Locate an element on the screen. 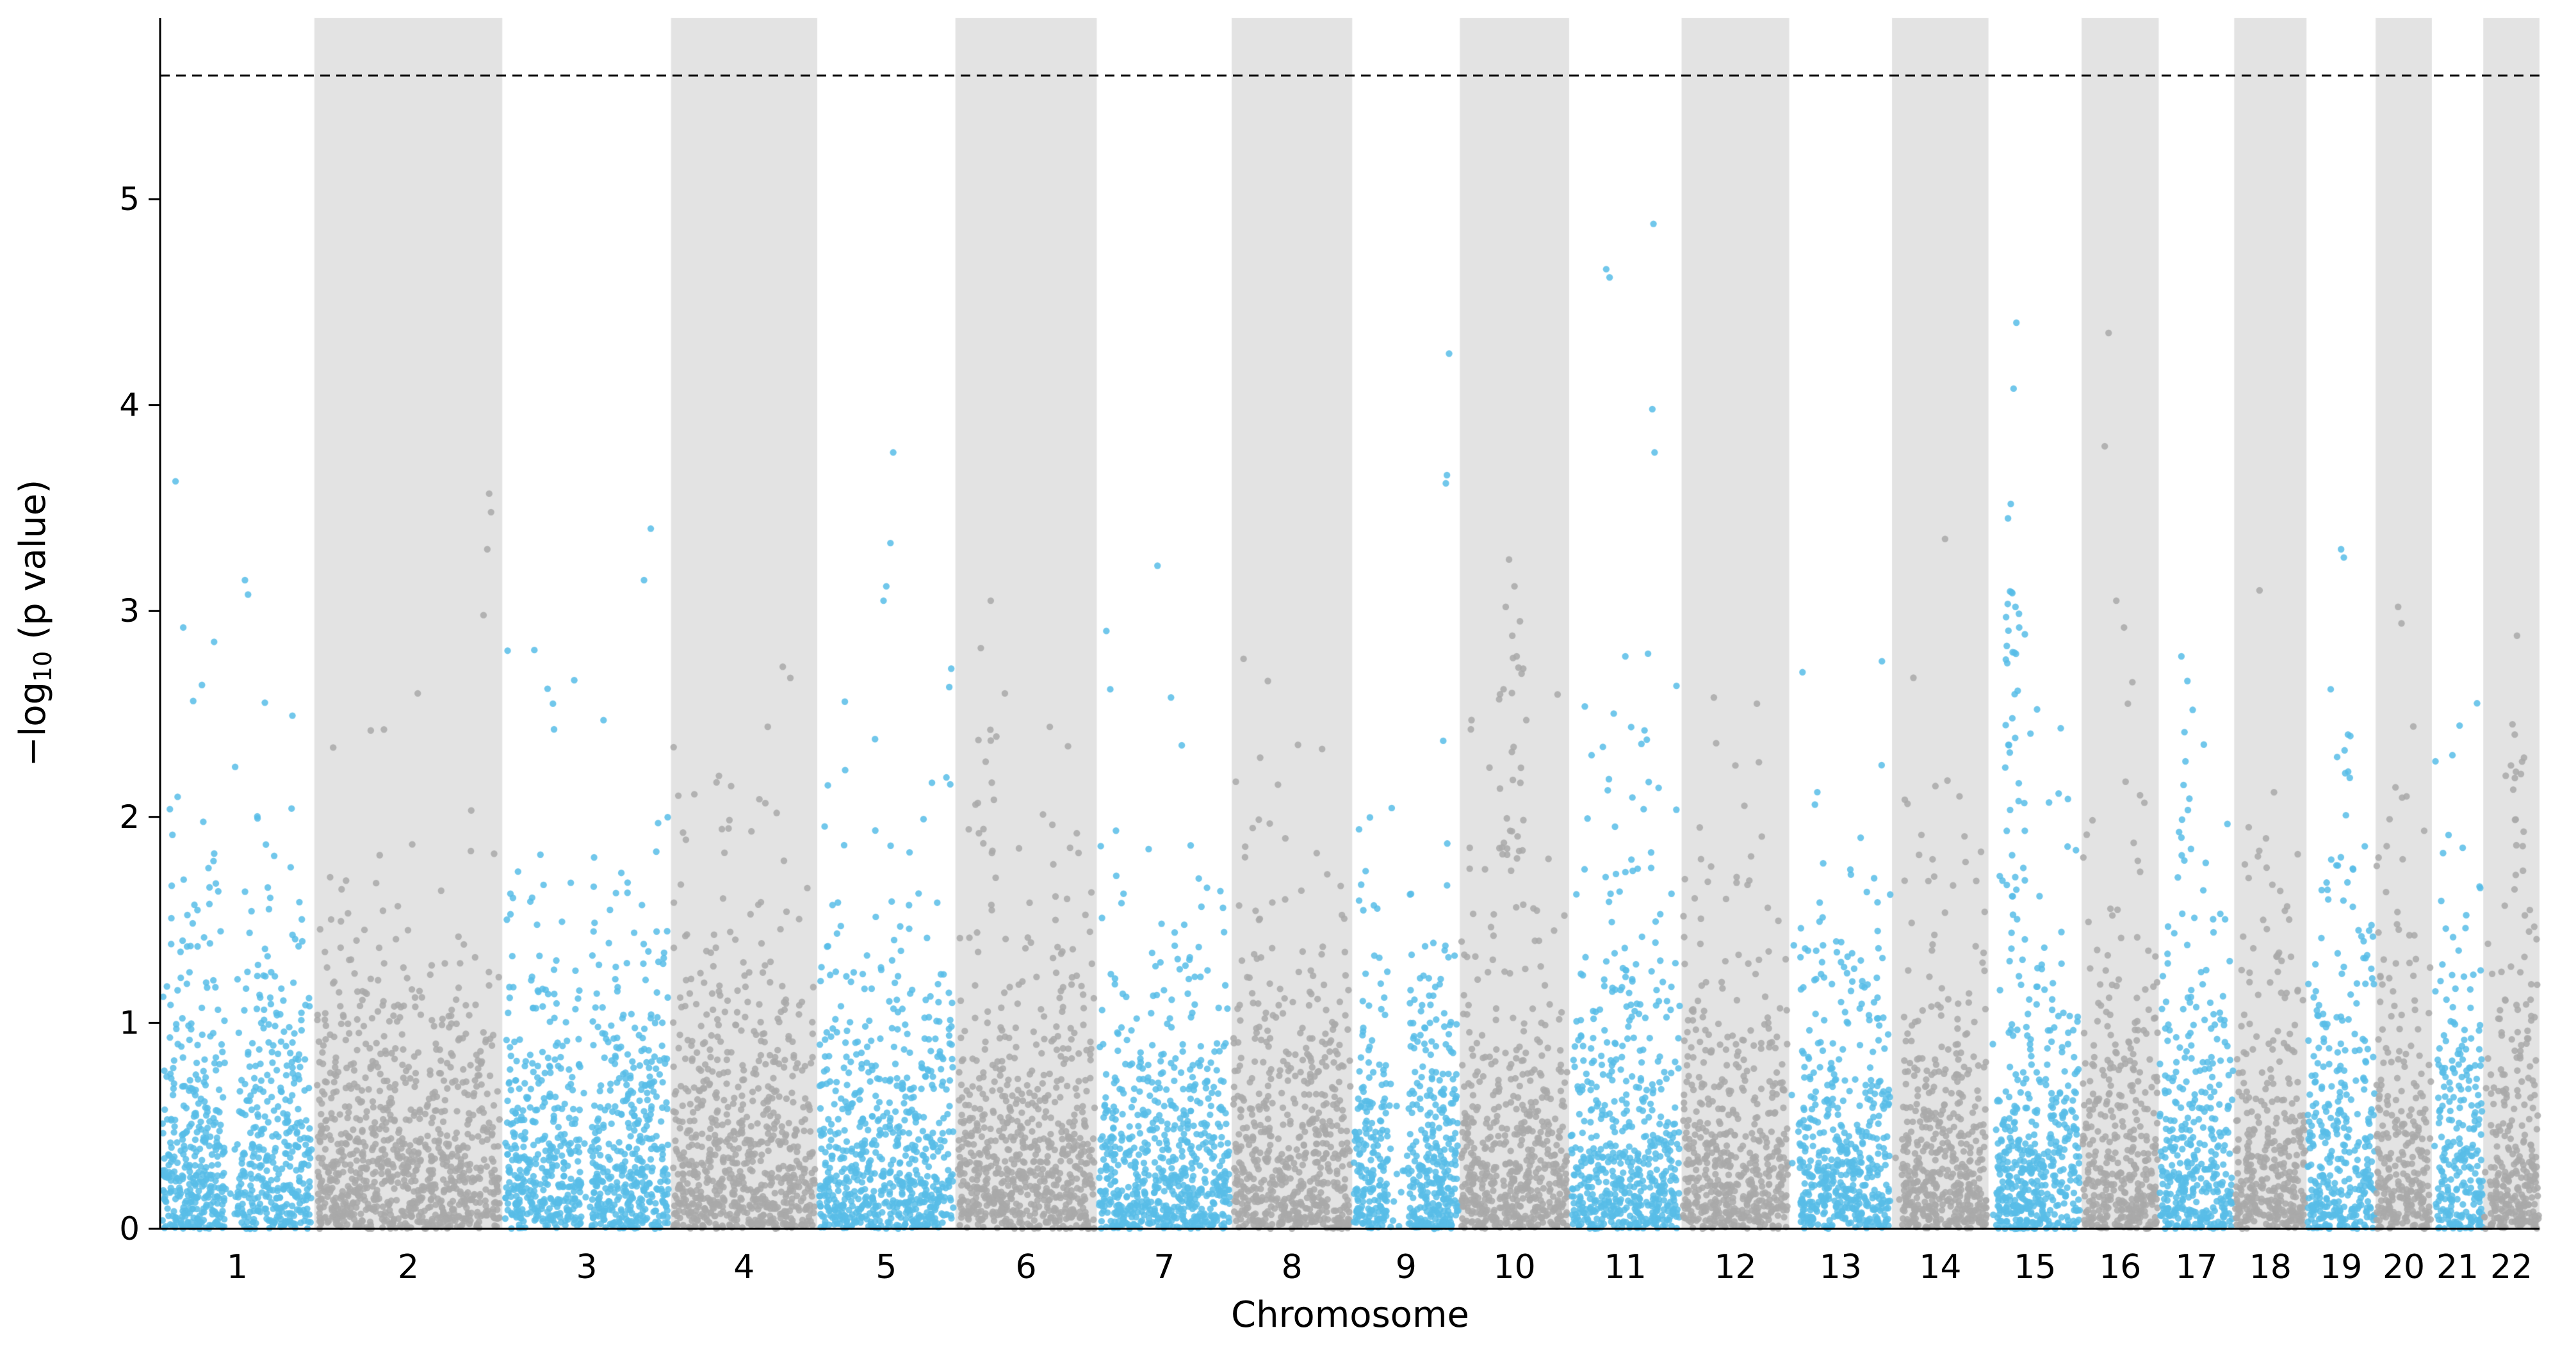  chromosome-label: 7 is located at coordinates (1164, 1267).